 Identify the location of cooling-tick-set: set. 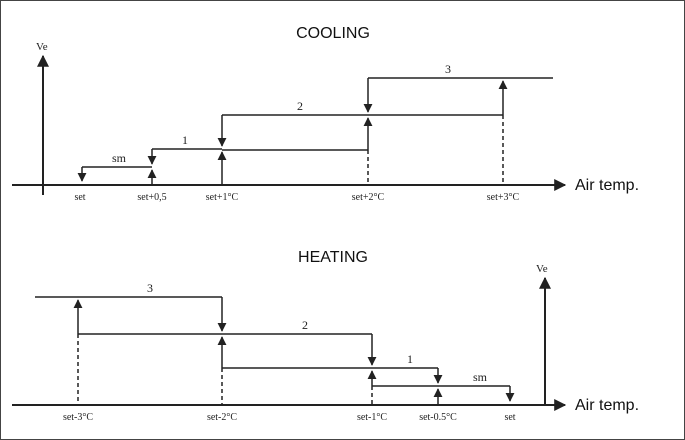
(79, 197).